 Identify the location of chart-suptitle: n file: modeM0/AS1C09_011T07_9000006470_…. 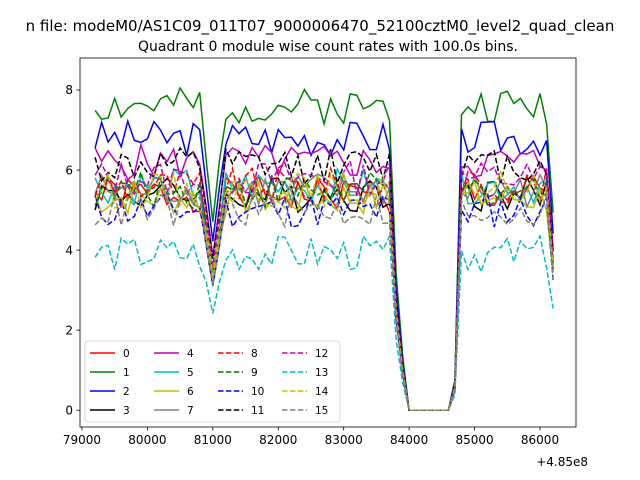
(320, 26).